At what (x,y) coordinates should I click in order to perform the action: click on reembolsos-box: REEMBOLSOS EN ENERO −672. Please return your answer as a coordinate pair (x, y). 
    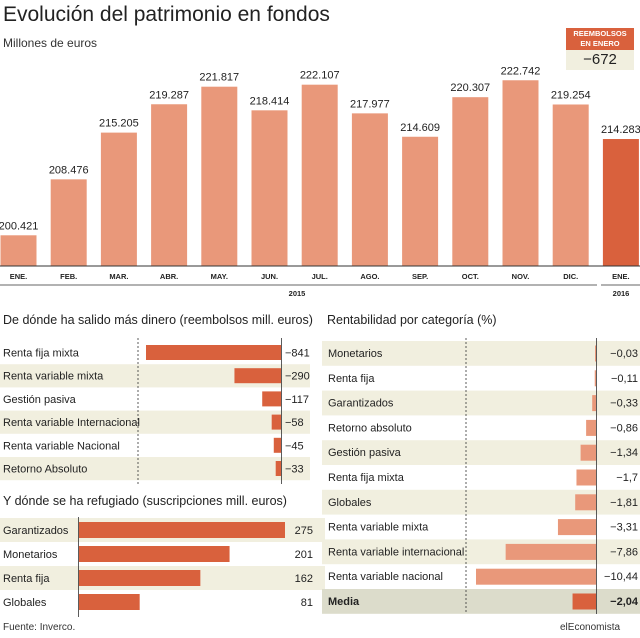
    Looking at the image, I should click on (600, 49).